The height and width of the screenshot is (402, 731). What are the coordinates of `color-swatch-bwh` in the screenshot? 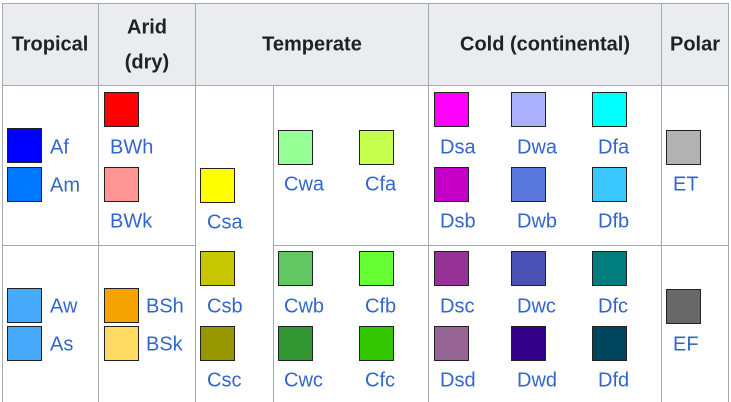 It's located at (121, 109).